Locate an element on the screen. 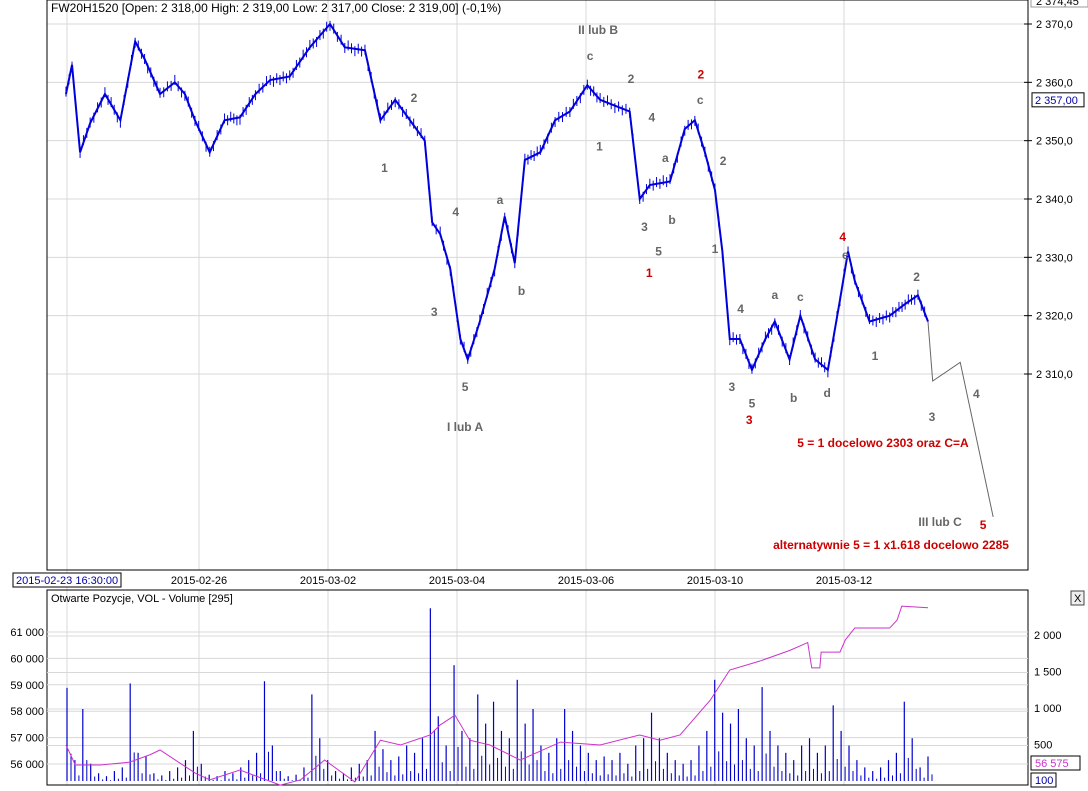  time-cursor-box is located at coordinates (67, 580).